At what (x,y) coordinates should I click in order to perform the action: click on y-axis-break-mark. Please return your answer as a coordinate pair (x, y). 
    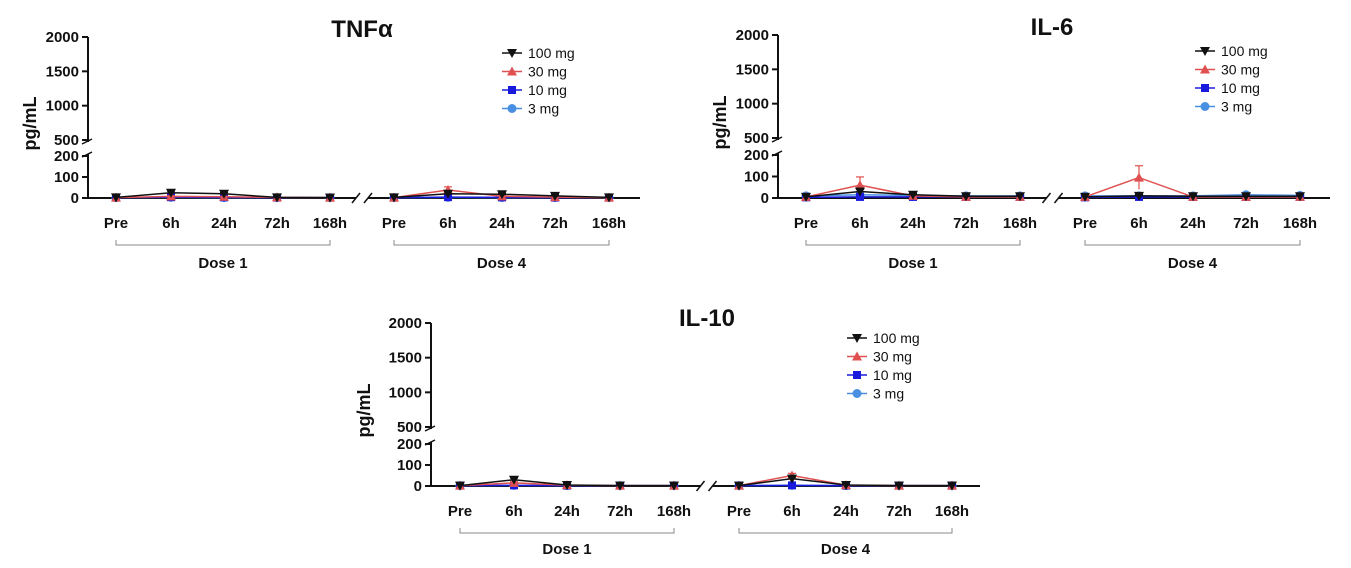
    Looking at the image, I should click on (777, 139).